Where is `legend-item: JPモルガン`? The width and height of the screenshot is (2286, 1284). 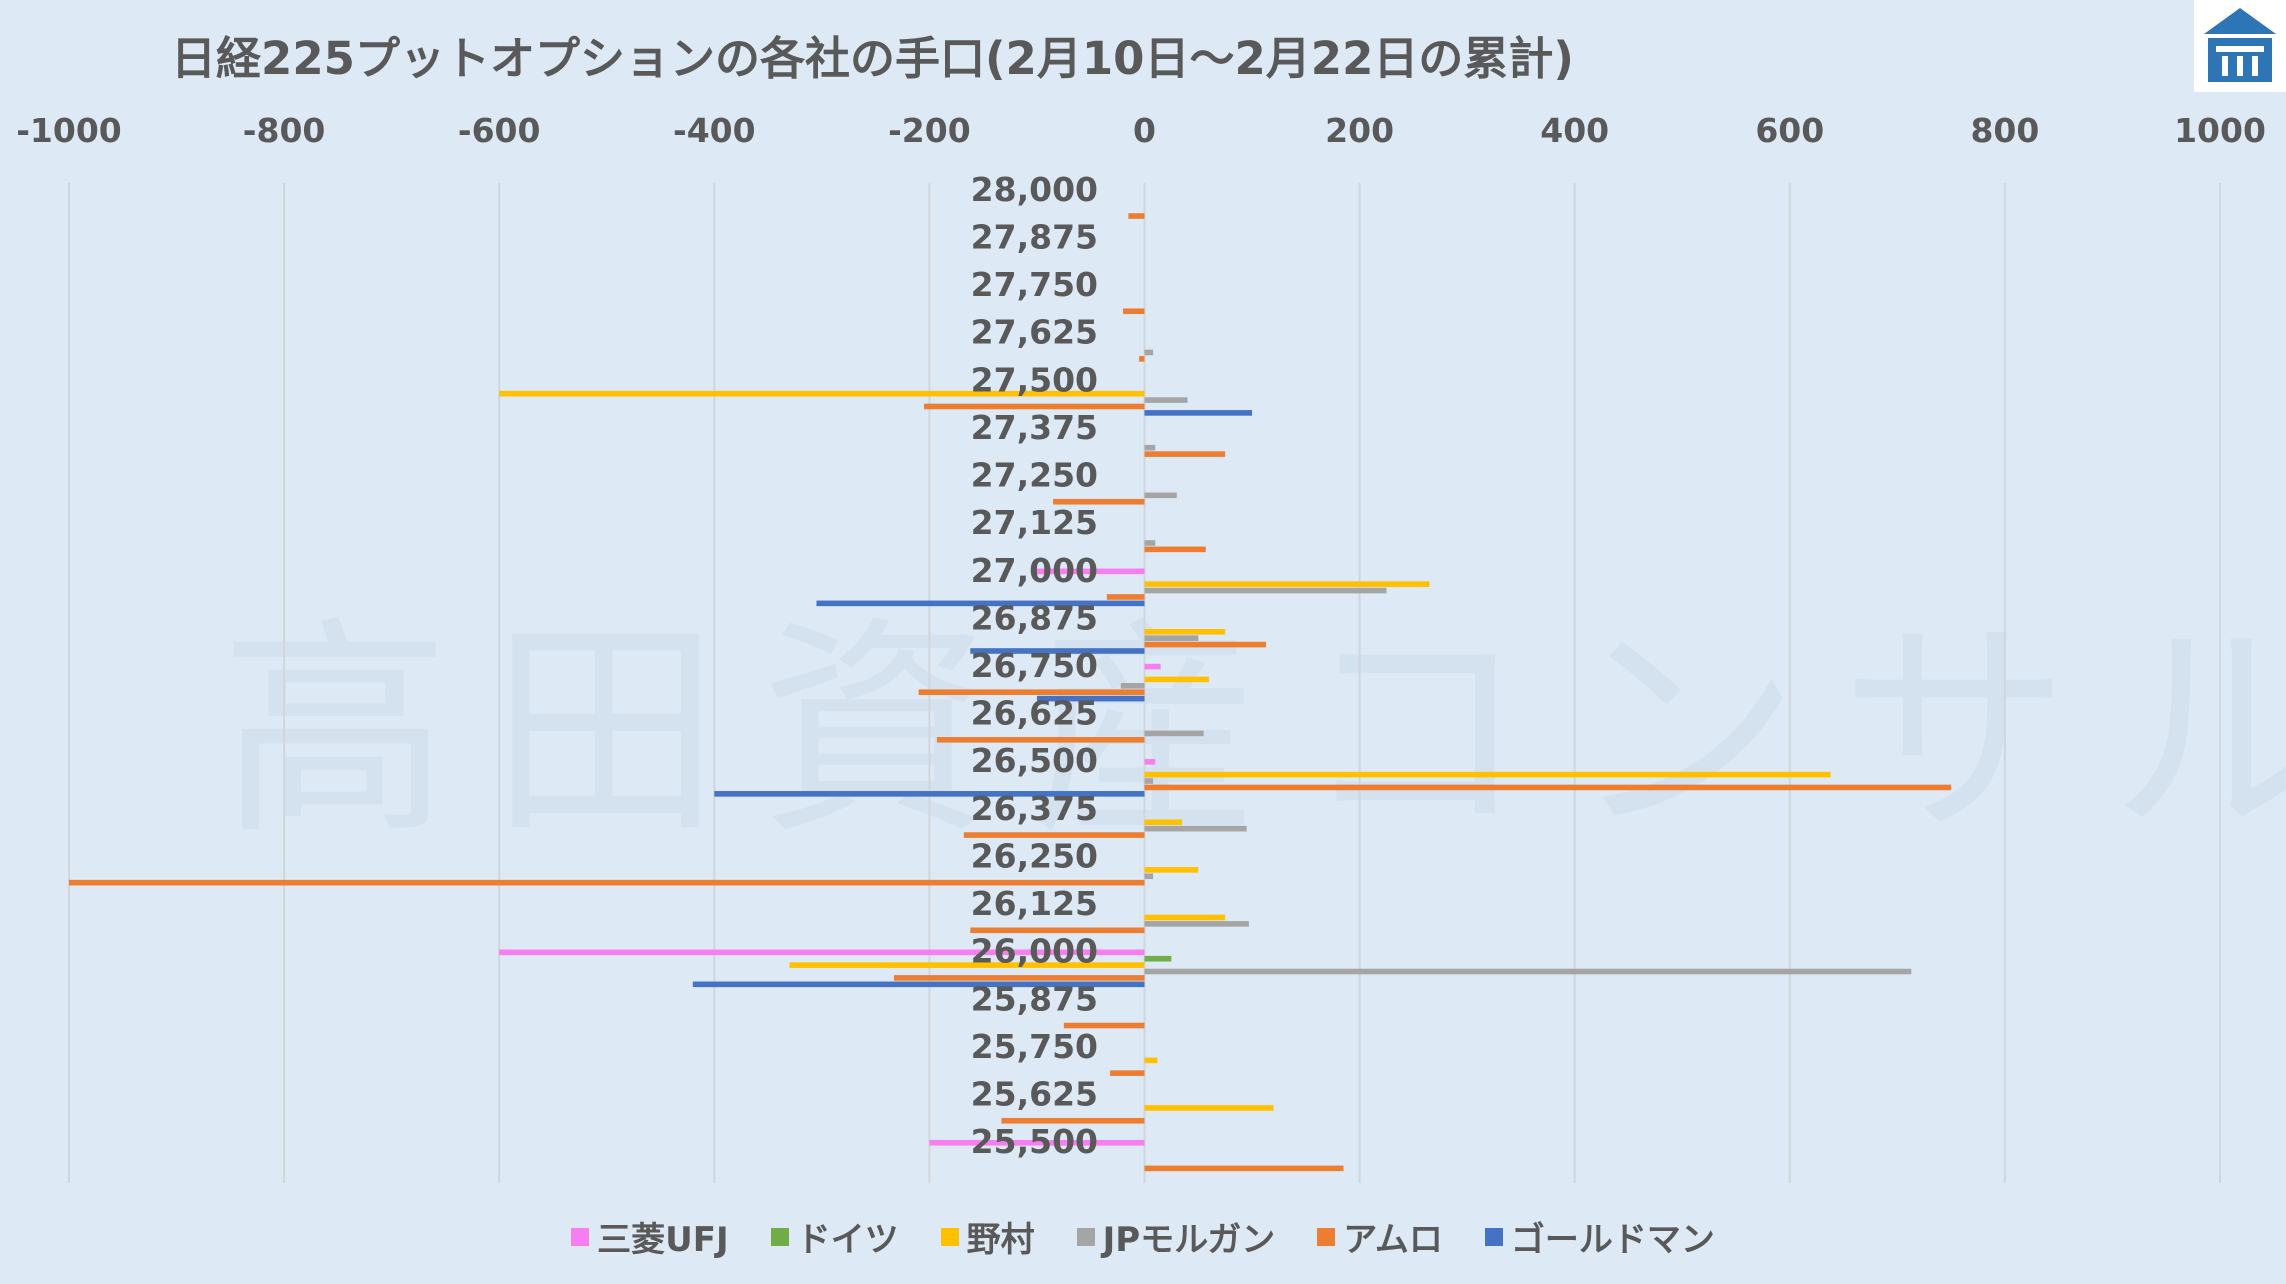
legend-item: JPモルガン is located at coordinates (1175, 1236).